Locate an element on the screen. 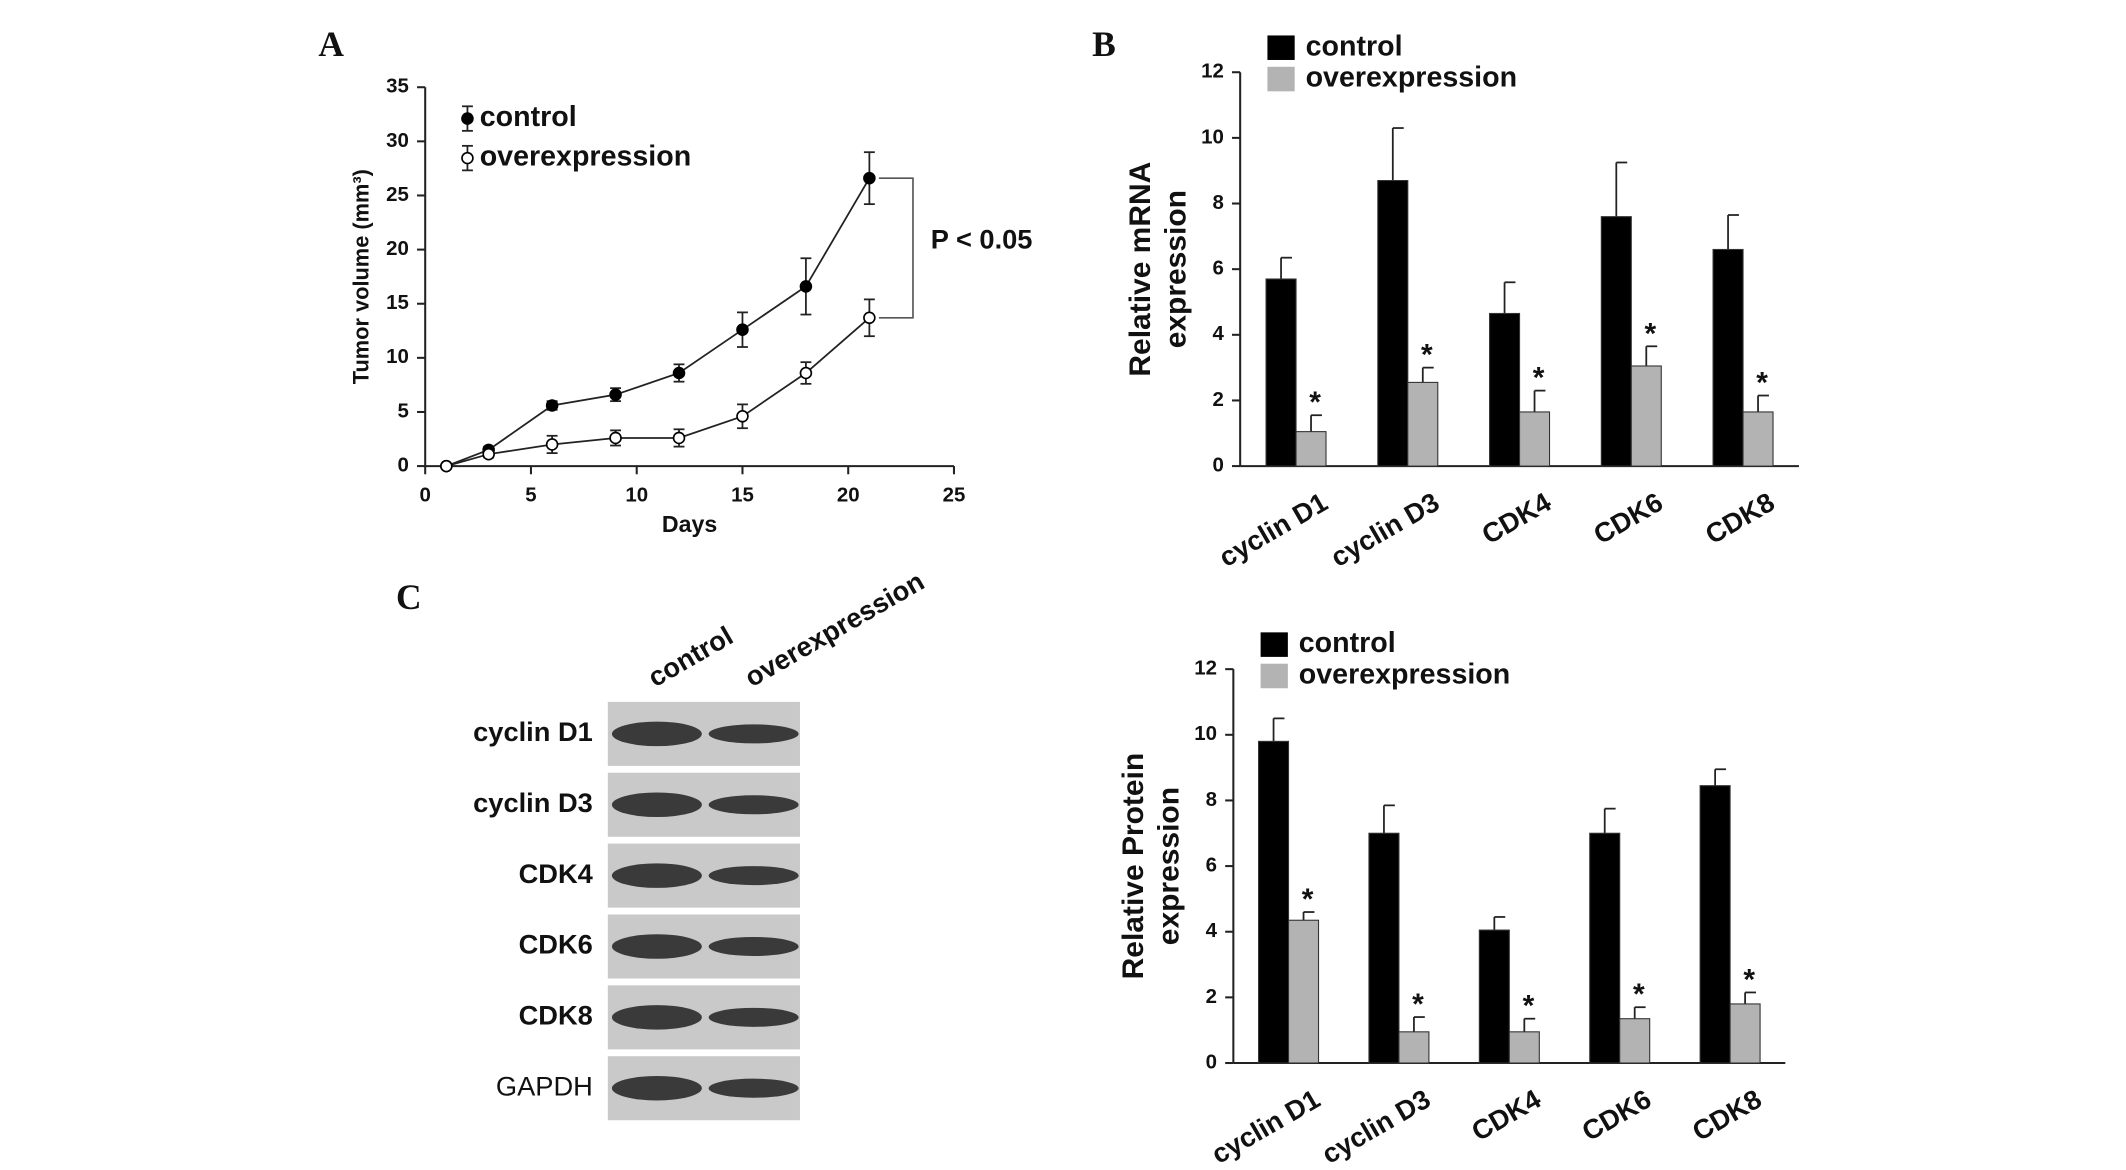 The image size is (2126, 1170). y-tick-label: 35 is located at coordinates (397, 86).